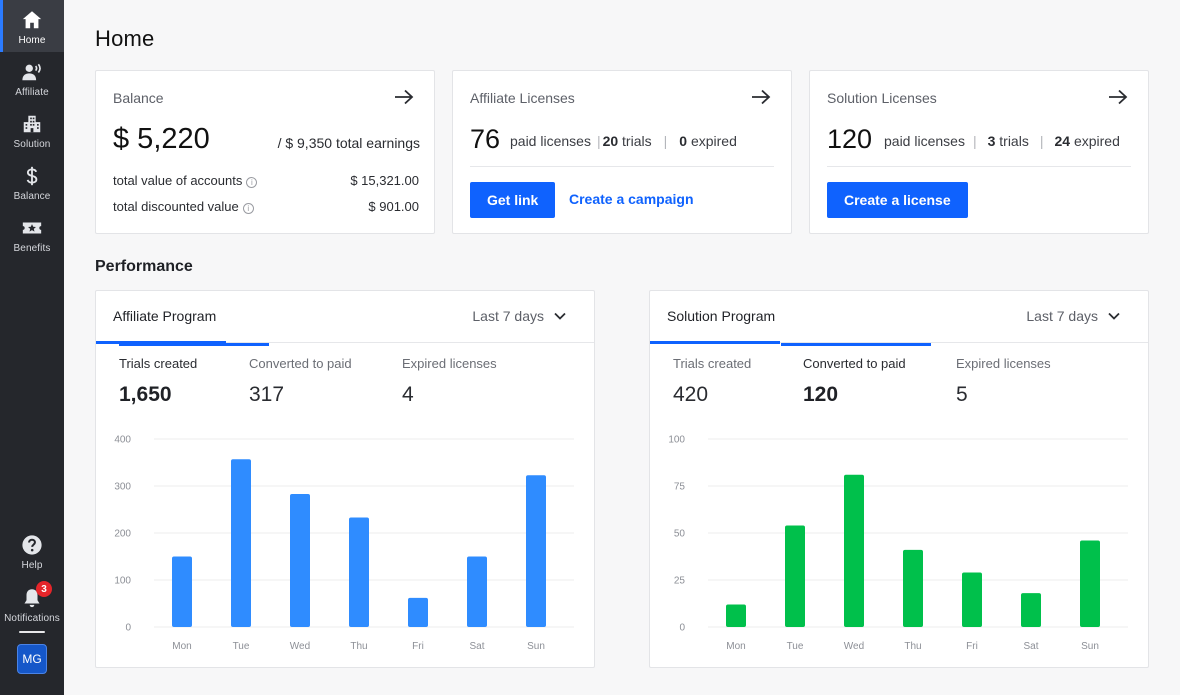 Image resolution: width=1180 pixels, height=695 pixels. What do you see at coordinates (721, 316) in the screenshot?
I see `tab-solution-program: Solution Program` at bounding box center [721, 316].